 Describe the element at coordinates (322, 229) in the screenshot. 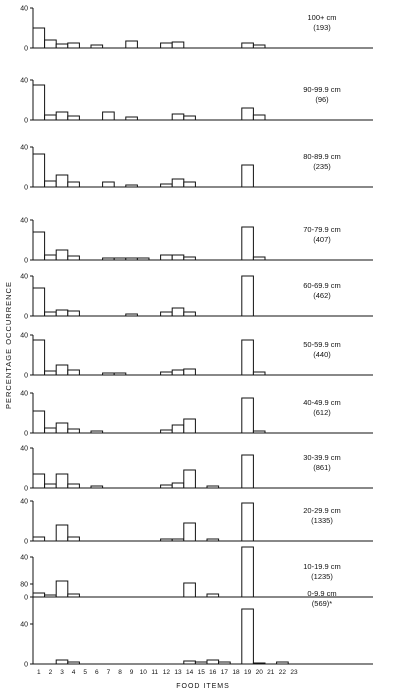

I see `panel-label: 70-79.9 cm` at that location.